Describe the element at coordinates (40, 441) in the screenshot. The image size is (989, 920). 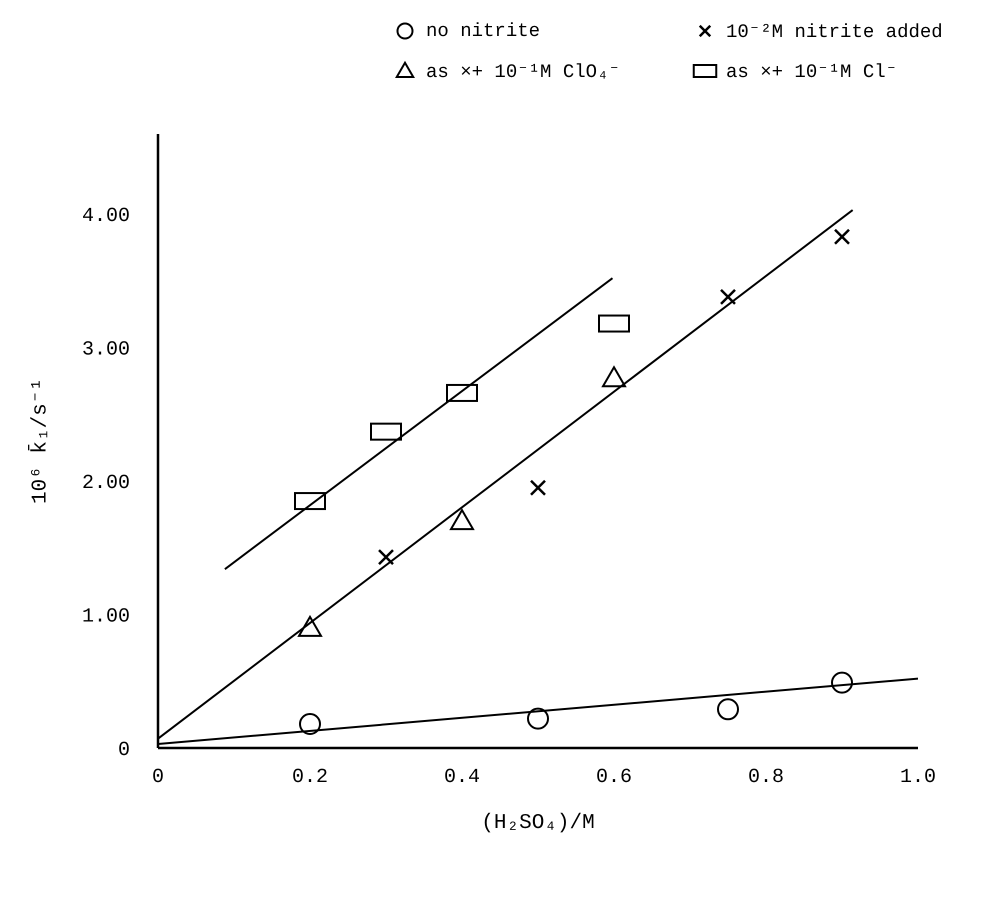
I see `y-axis-title: 10⁶ k̄₁/s⁻¹` at that location.